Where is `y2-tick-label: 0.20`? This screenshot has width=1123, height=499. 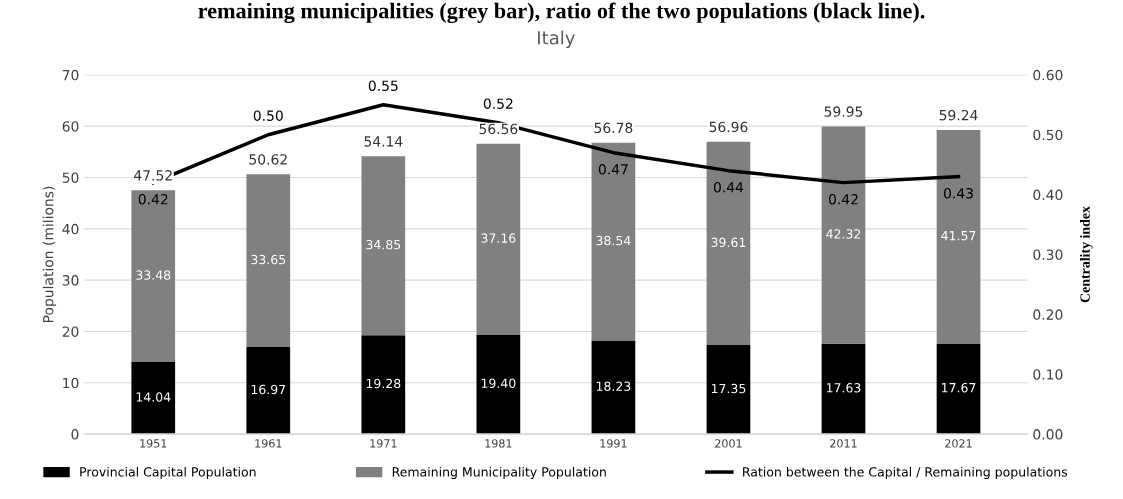 y2-tick-label: 0.20 is located at coordinates (1048, 314).